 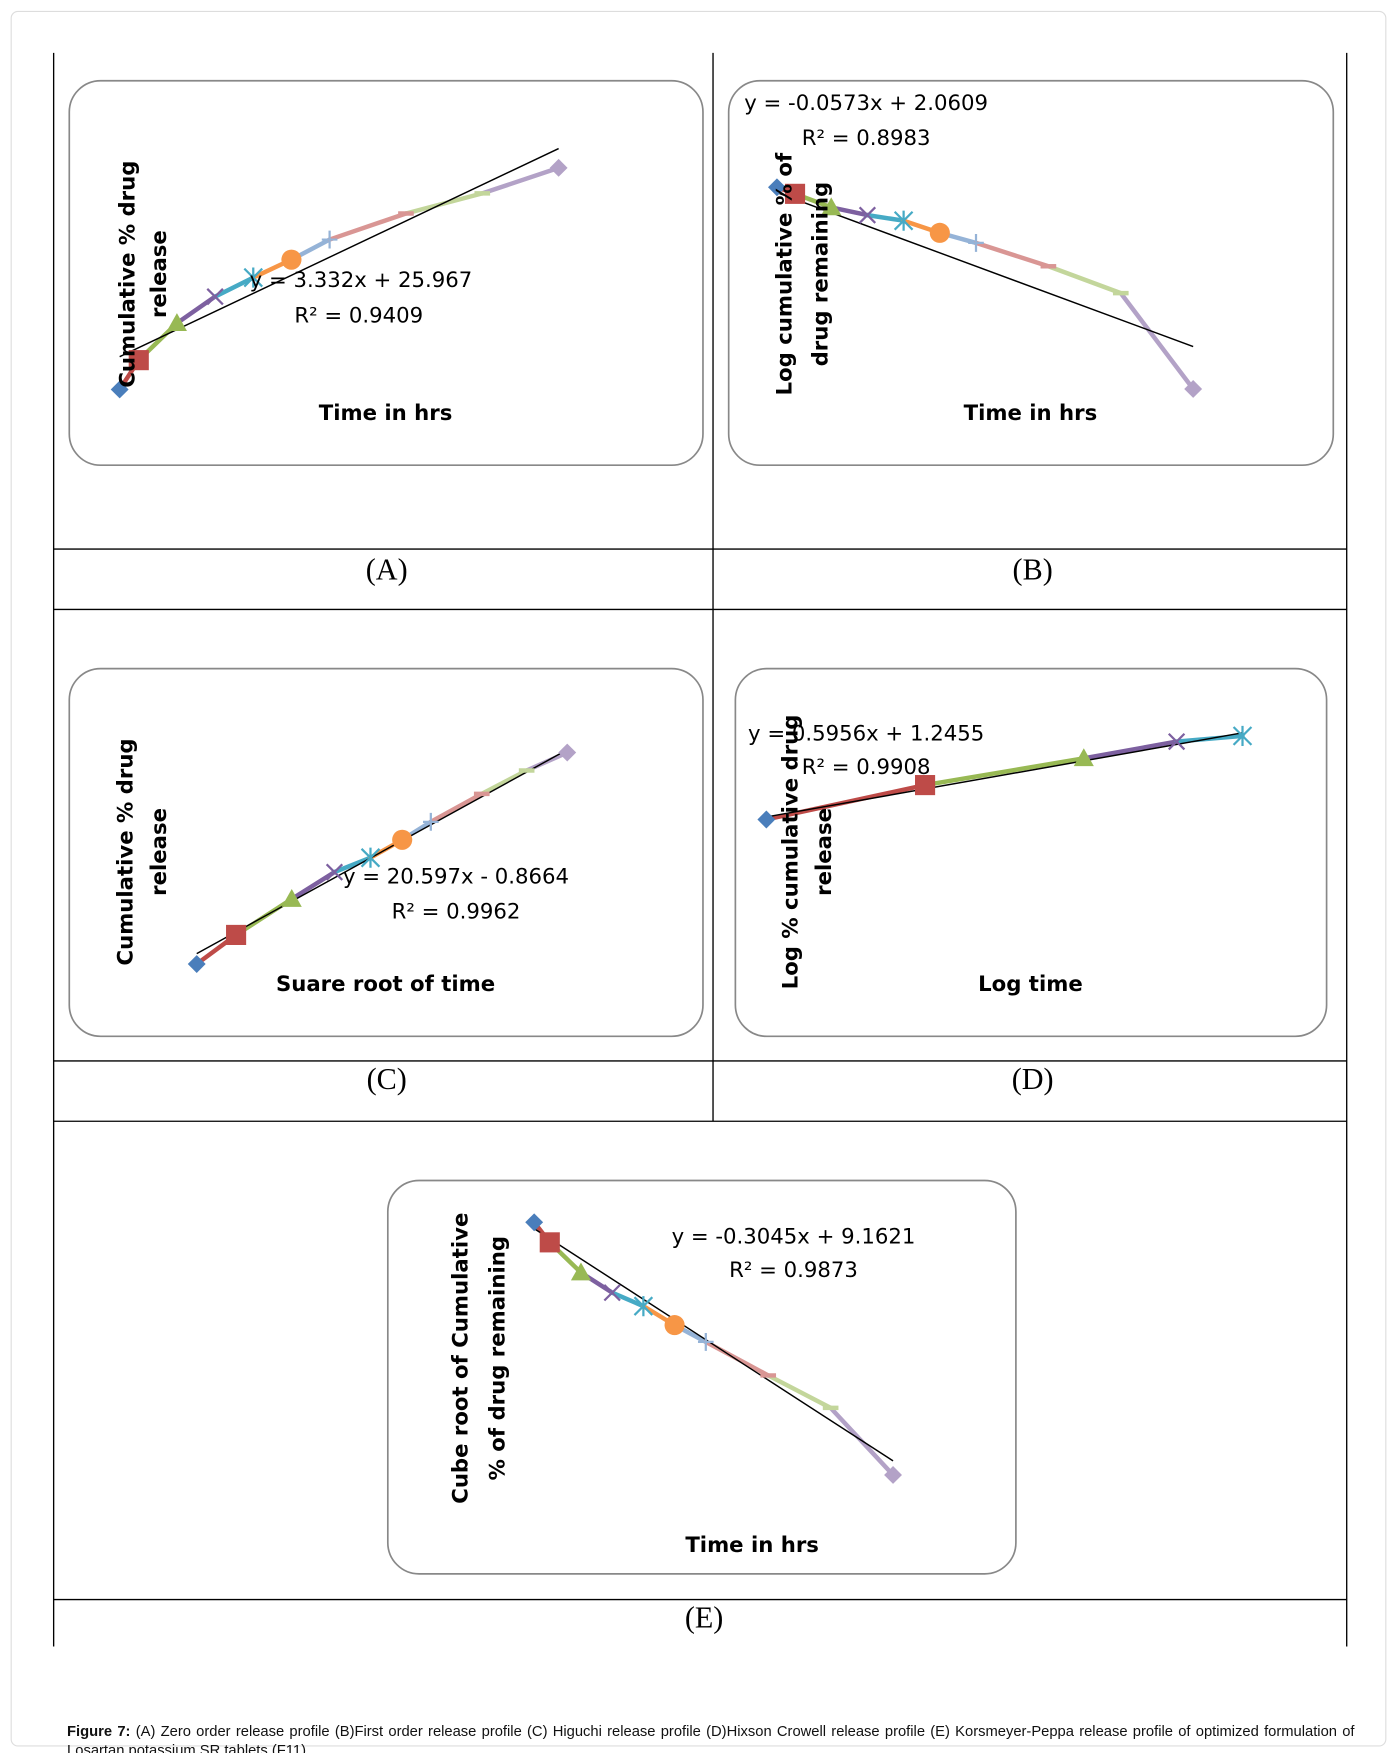 What do you see at coordinates (456, 877) in the screenshot?
I see `equation: y = 20.597x - 0.8664` at bounding box center [456, 877].